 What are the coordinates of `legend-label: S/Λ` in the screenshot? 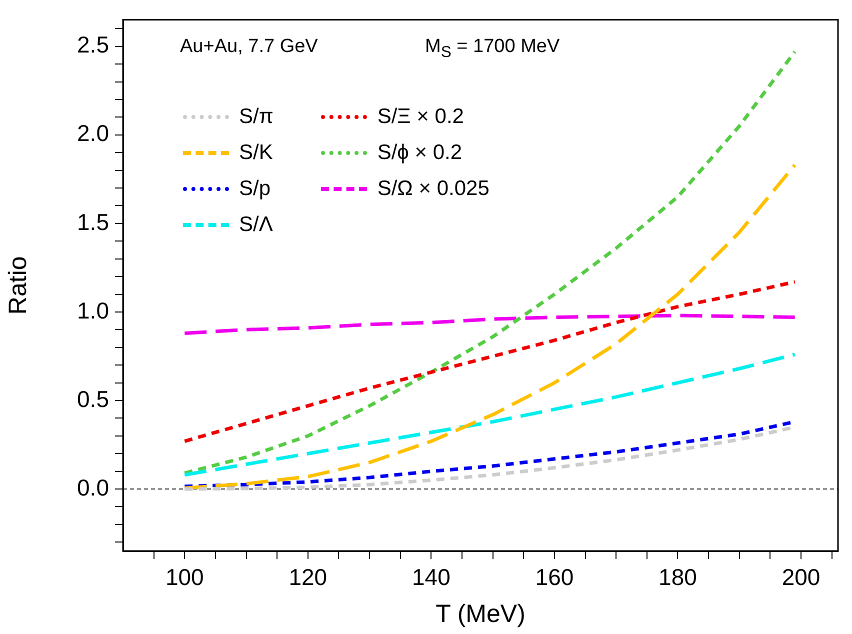 It's located at (256, 224).